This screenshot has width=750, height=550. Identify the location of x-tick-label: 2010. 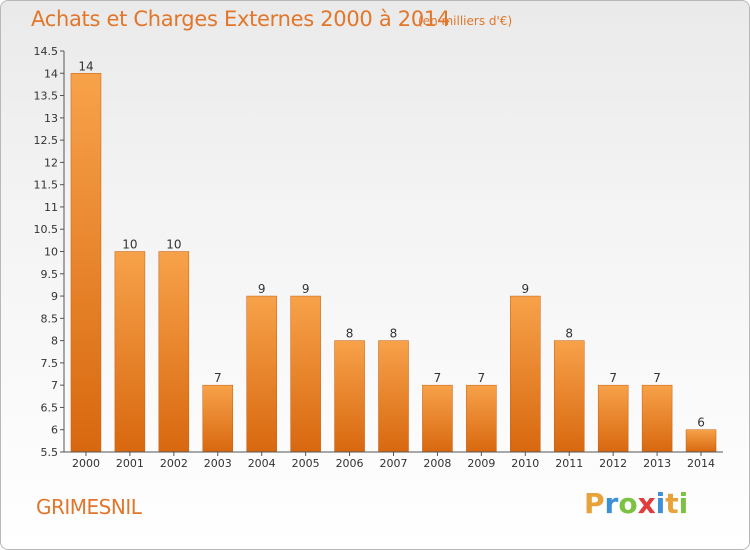
(525, 463).